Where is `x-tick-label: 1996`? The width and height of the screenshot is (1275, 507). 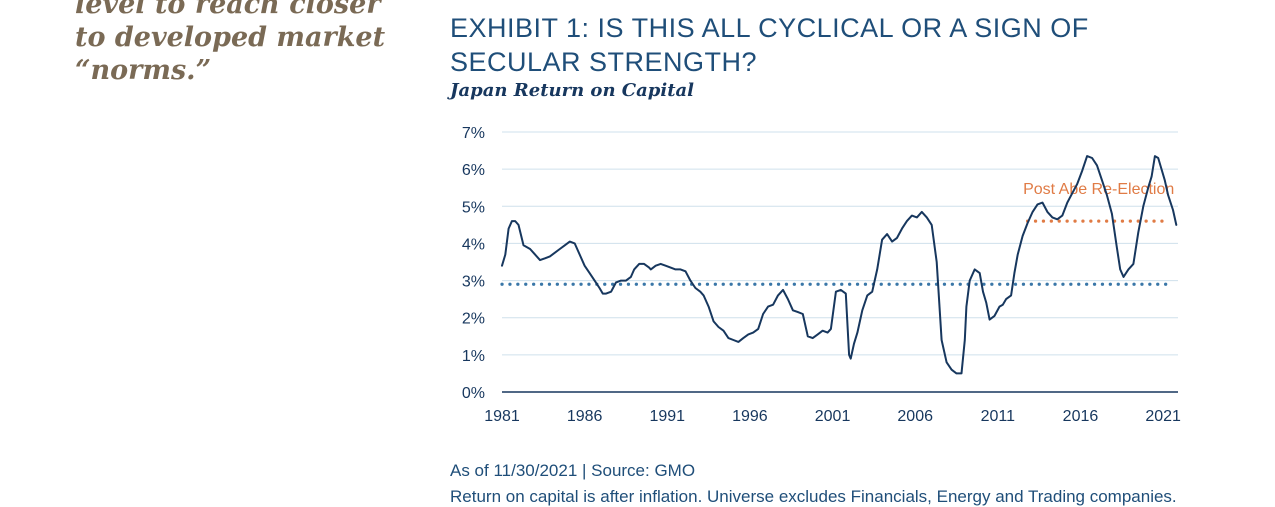 x-tick-label: 1996 is located at coordinates (750, 416).